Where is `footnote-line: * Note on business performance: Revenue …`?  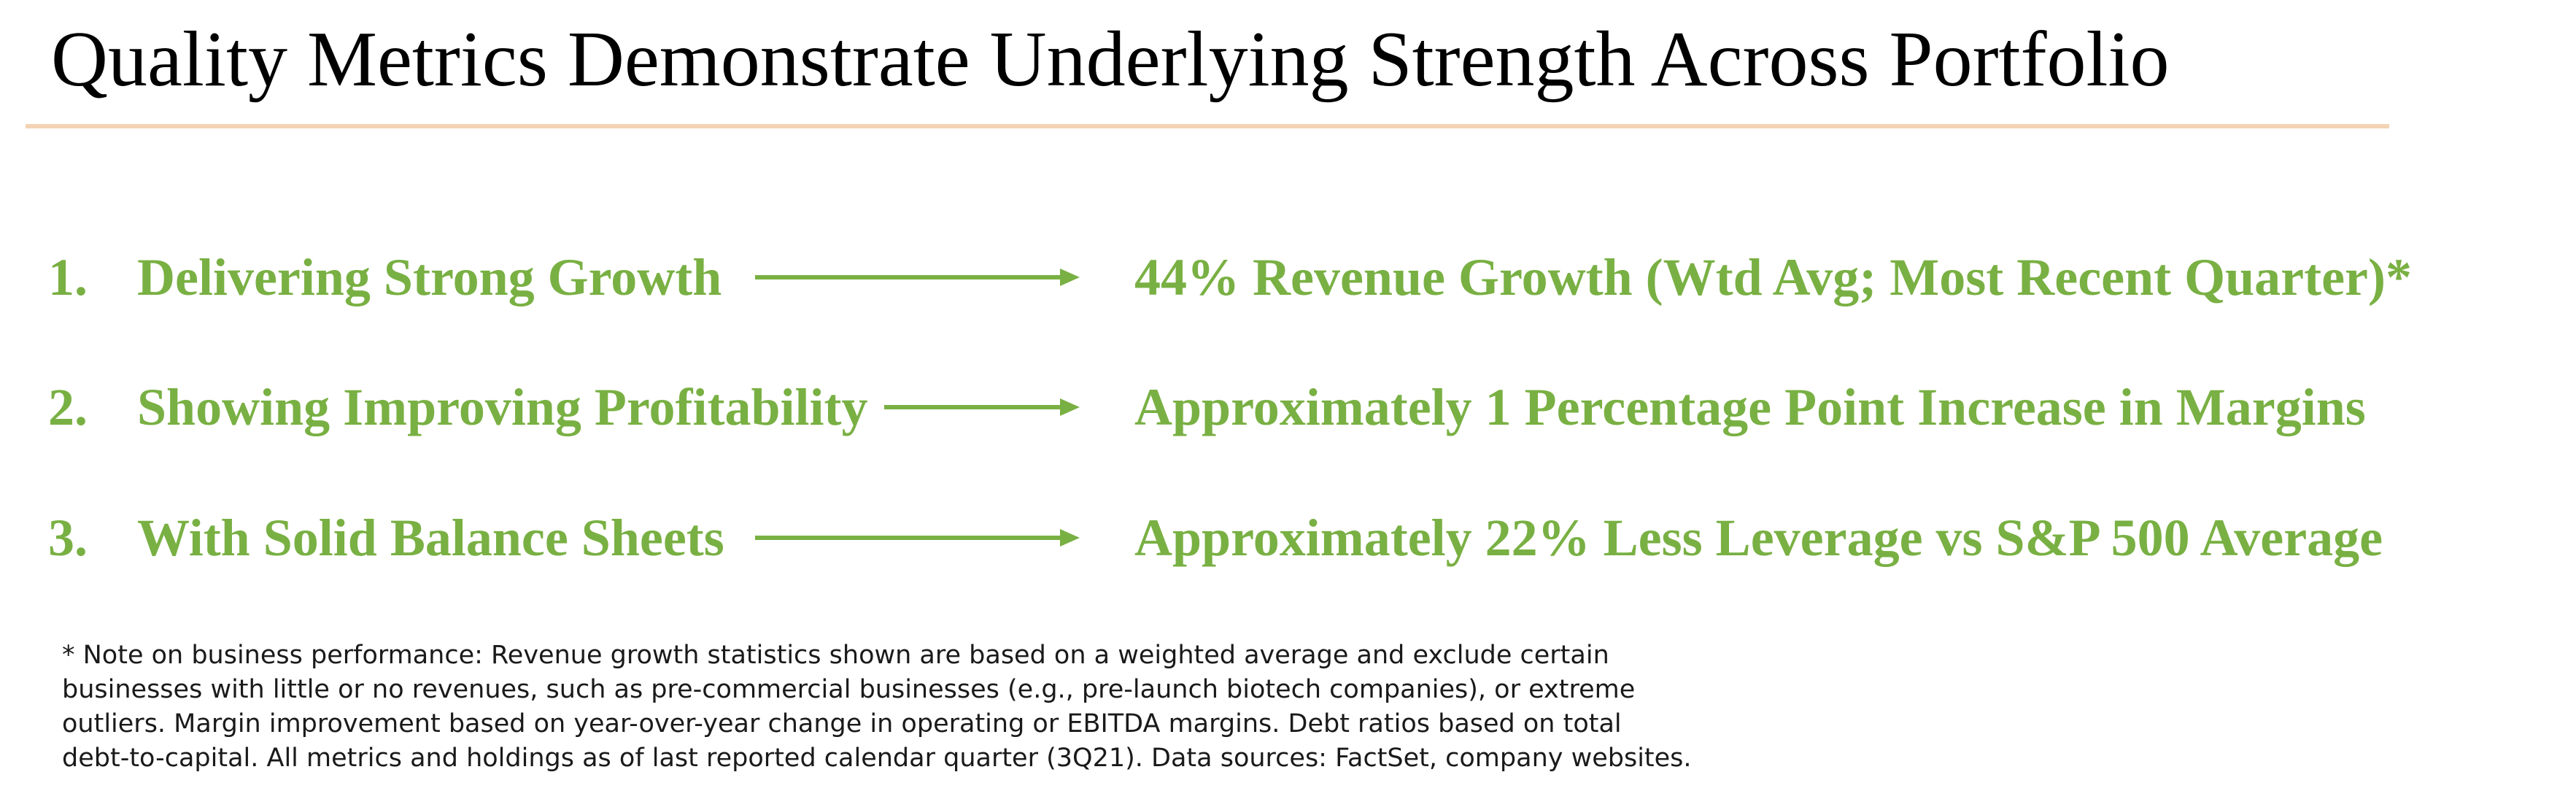 footnote-line: * Note on business performance: Revenue … is located at coordinates (835, 656).